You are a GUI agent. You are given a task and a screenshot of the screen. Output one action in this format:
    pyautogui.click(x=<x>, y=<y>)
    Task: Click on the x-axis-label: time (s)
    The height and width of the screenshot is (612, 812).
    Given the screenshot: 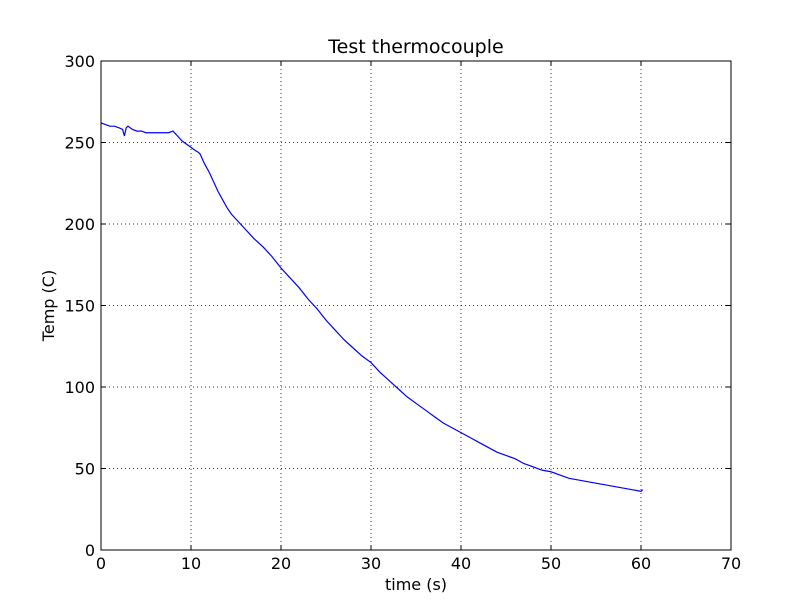 What is the action you would take?
    pyautogui.click(x=416, y=584)
    